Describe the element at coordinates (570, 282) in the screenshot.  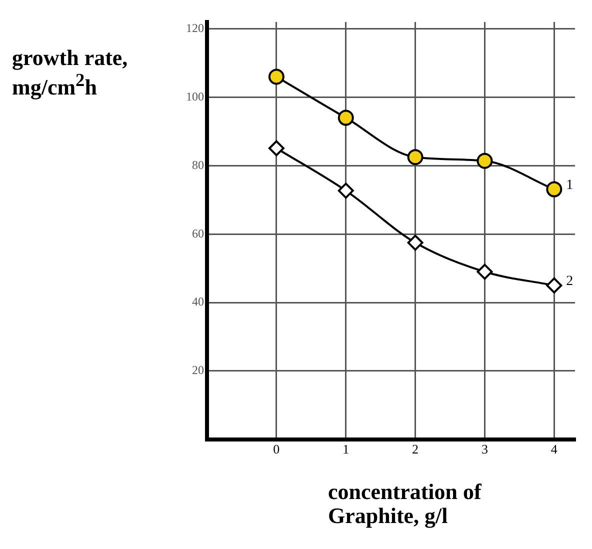
I see `series-label: 2` at that location.